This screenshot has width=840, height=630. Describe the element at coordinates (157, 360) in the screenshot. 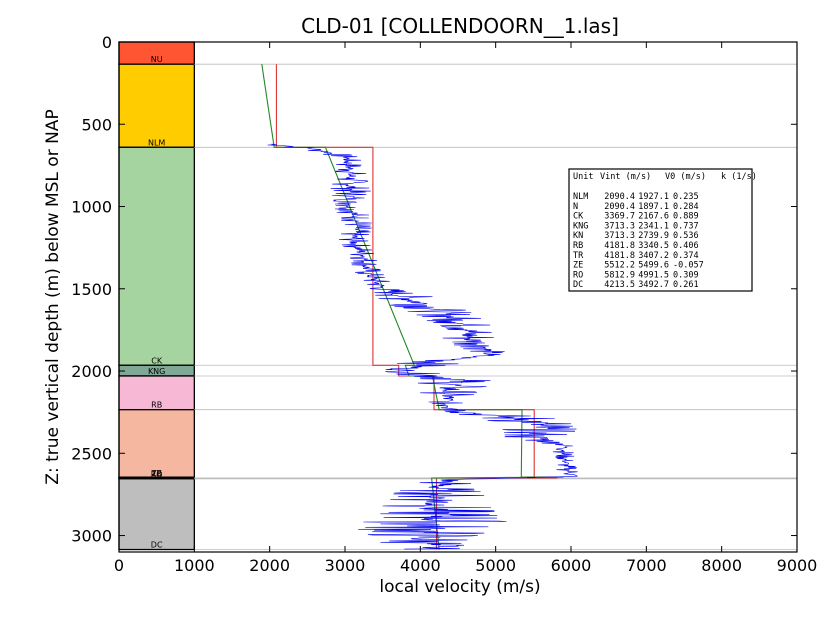

I see `unit-label-ck: CK` at that location.